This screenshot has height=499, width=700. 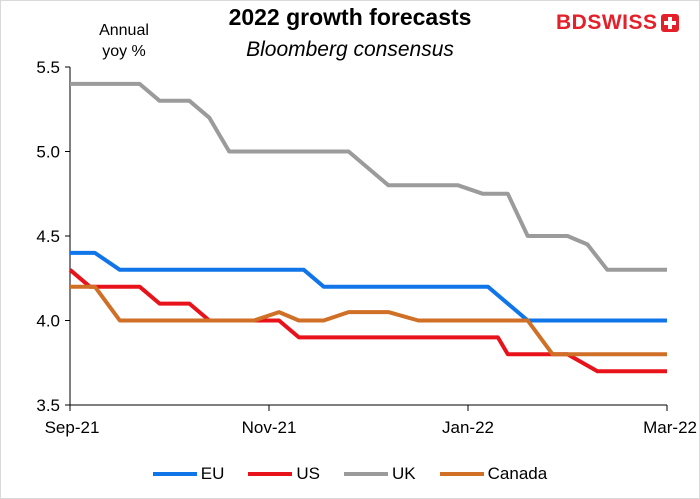 What do you see at coordinates (124, 30) in the screenshot?
I see `y-axis-label-line1: Annual` at bounding box center [124, 30].